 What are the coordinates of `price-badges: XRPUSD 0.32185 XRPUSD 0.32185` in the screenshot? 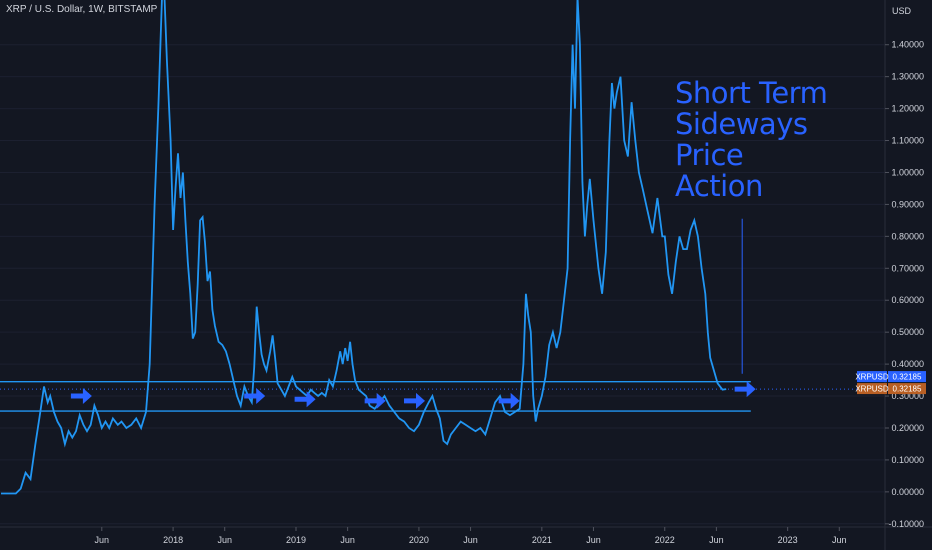 It's located at (890, 383).